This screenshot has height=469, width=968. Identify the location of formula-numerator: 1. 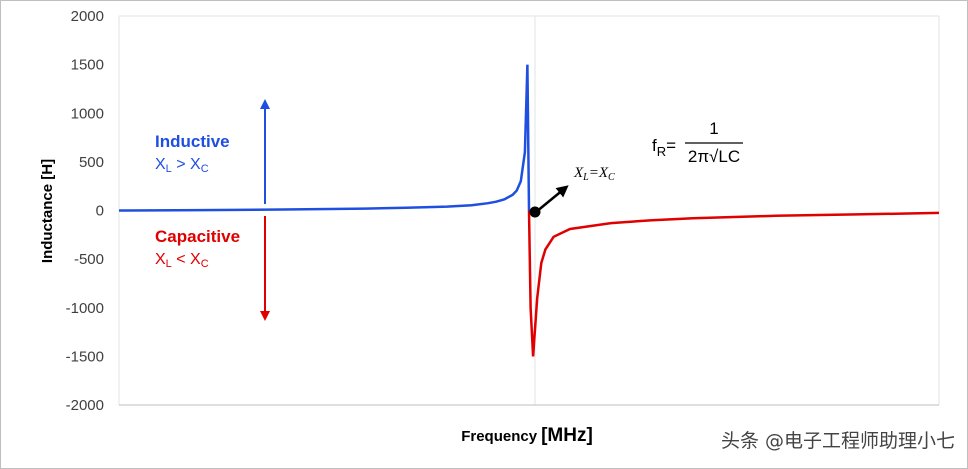
(713, 128).